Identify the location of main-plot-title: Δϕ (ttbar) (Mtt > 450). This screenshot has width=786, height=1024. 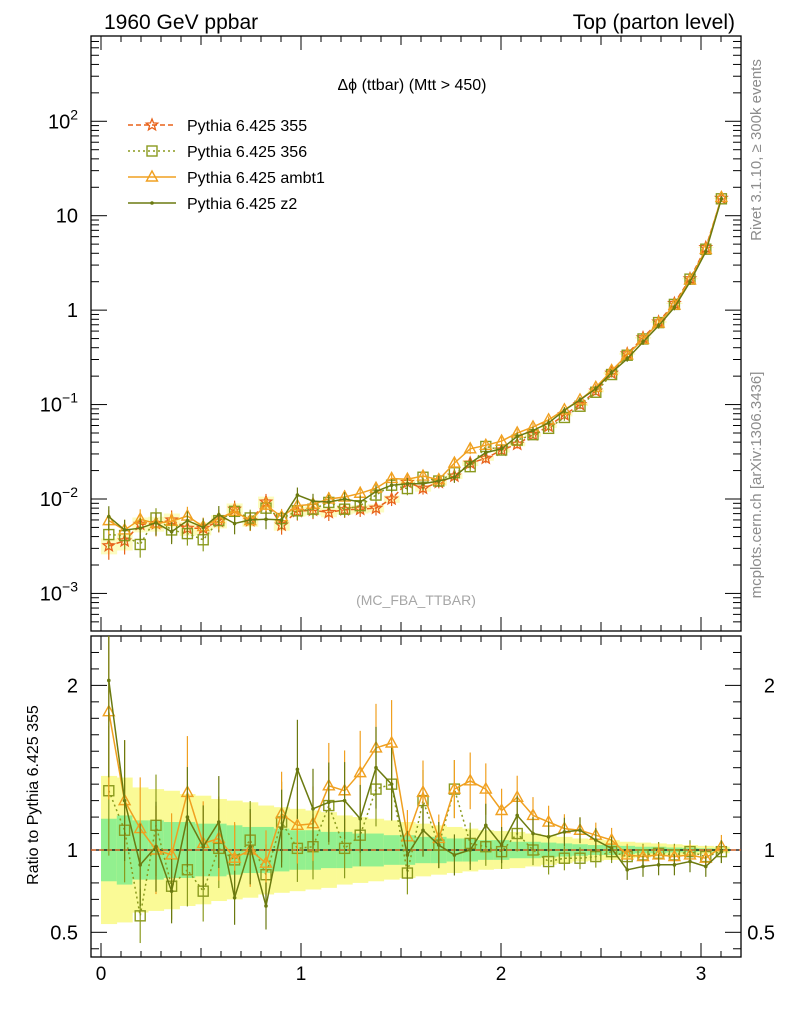
(411, 85).